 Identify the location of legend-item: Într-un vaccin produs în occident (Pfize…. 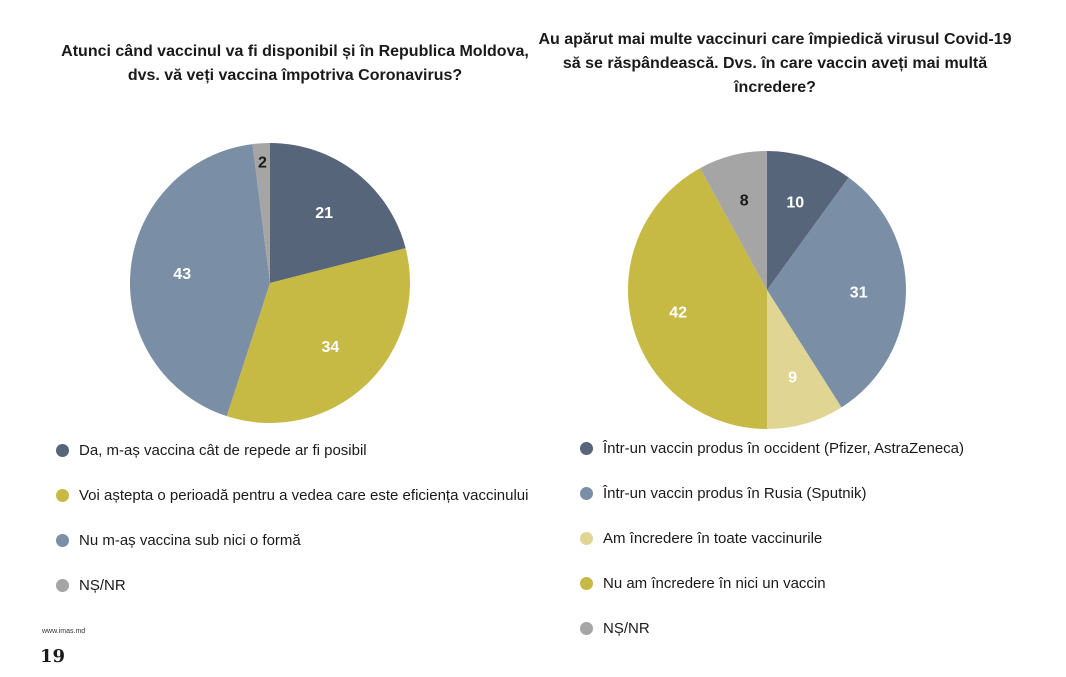
(815, 448).